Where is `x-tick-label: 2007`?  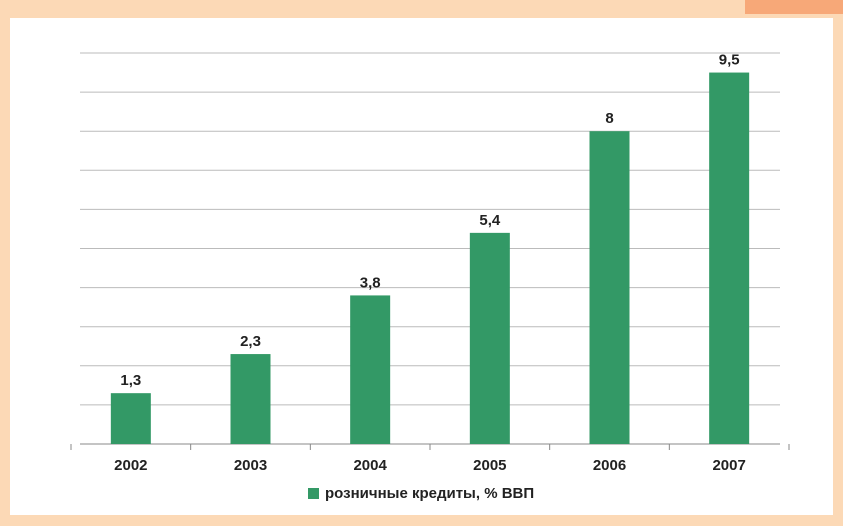
x-tick-label: 2007 is located at coordinates (728, 465).